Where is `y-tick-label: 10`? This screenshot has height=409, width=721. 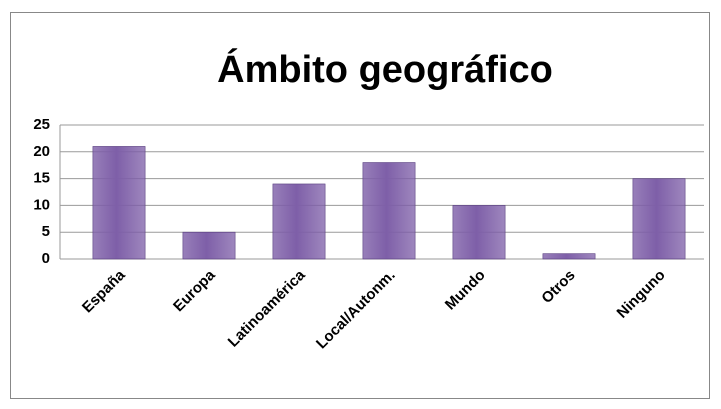 y-tick-label: 10 is located at coordinates (41, 204).